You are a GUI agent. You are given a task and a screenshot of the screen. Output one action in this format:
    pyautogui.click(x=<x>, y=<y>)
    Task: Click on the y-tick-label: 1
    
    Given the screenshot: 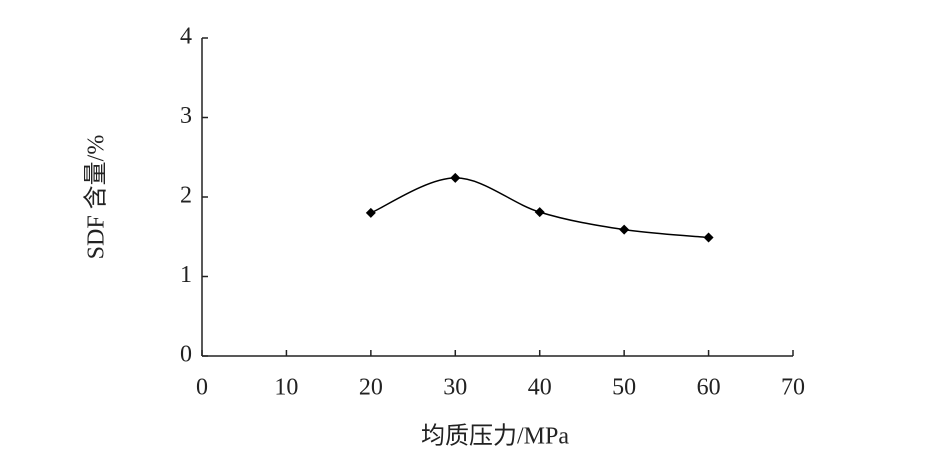 What is the action you would take?
    pyautogui.click(x=186, y=275)
    